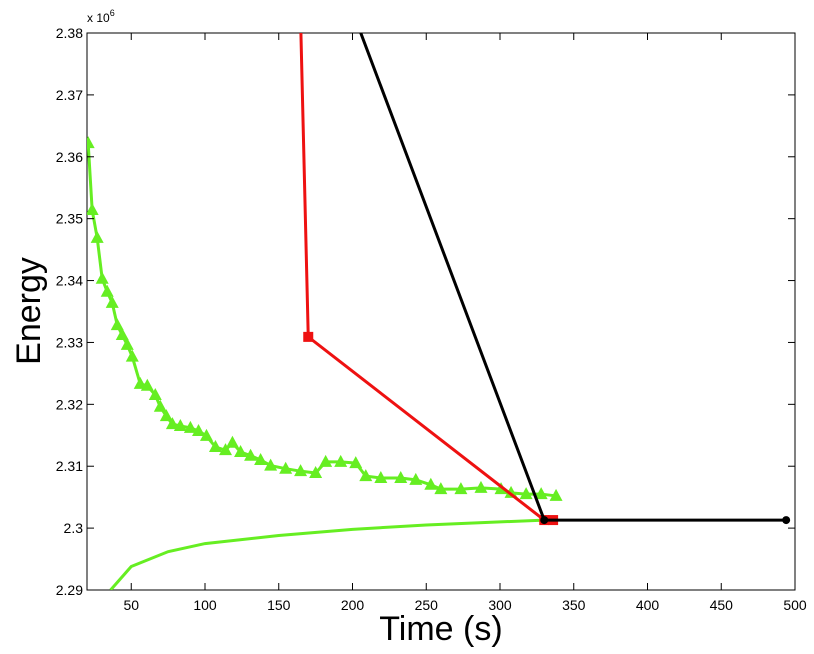  Describe the element at coordinates (69, 33) in the screenshot. I see `y-tick-label: 2.38` at that location.